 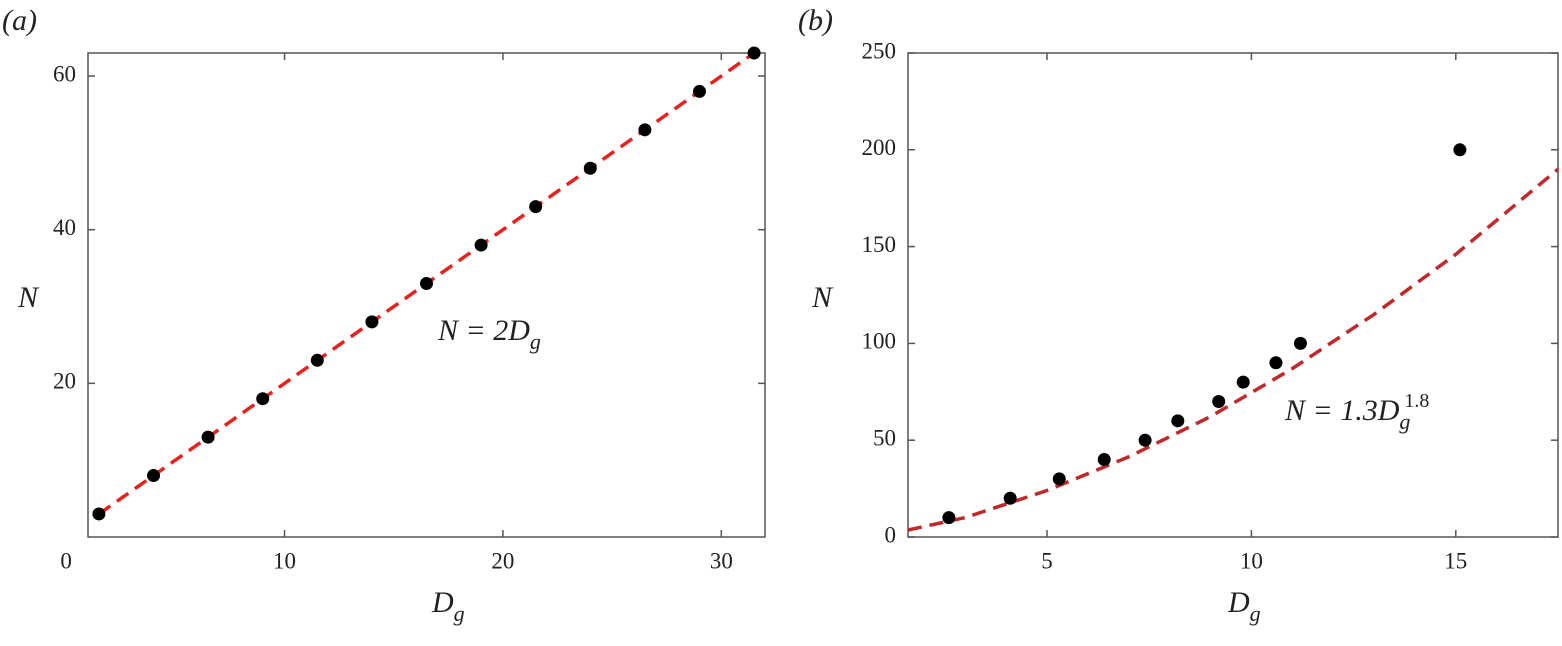 I want to click on annotation-main: N = 2D, so click(x=483, y=330).